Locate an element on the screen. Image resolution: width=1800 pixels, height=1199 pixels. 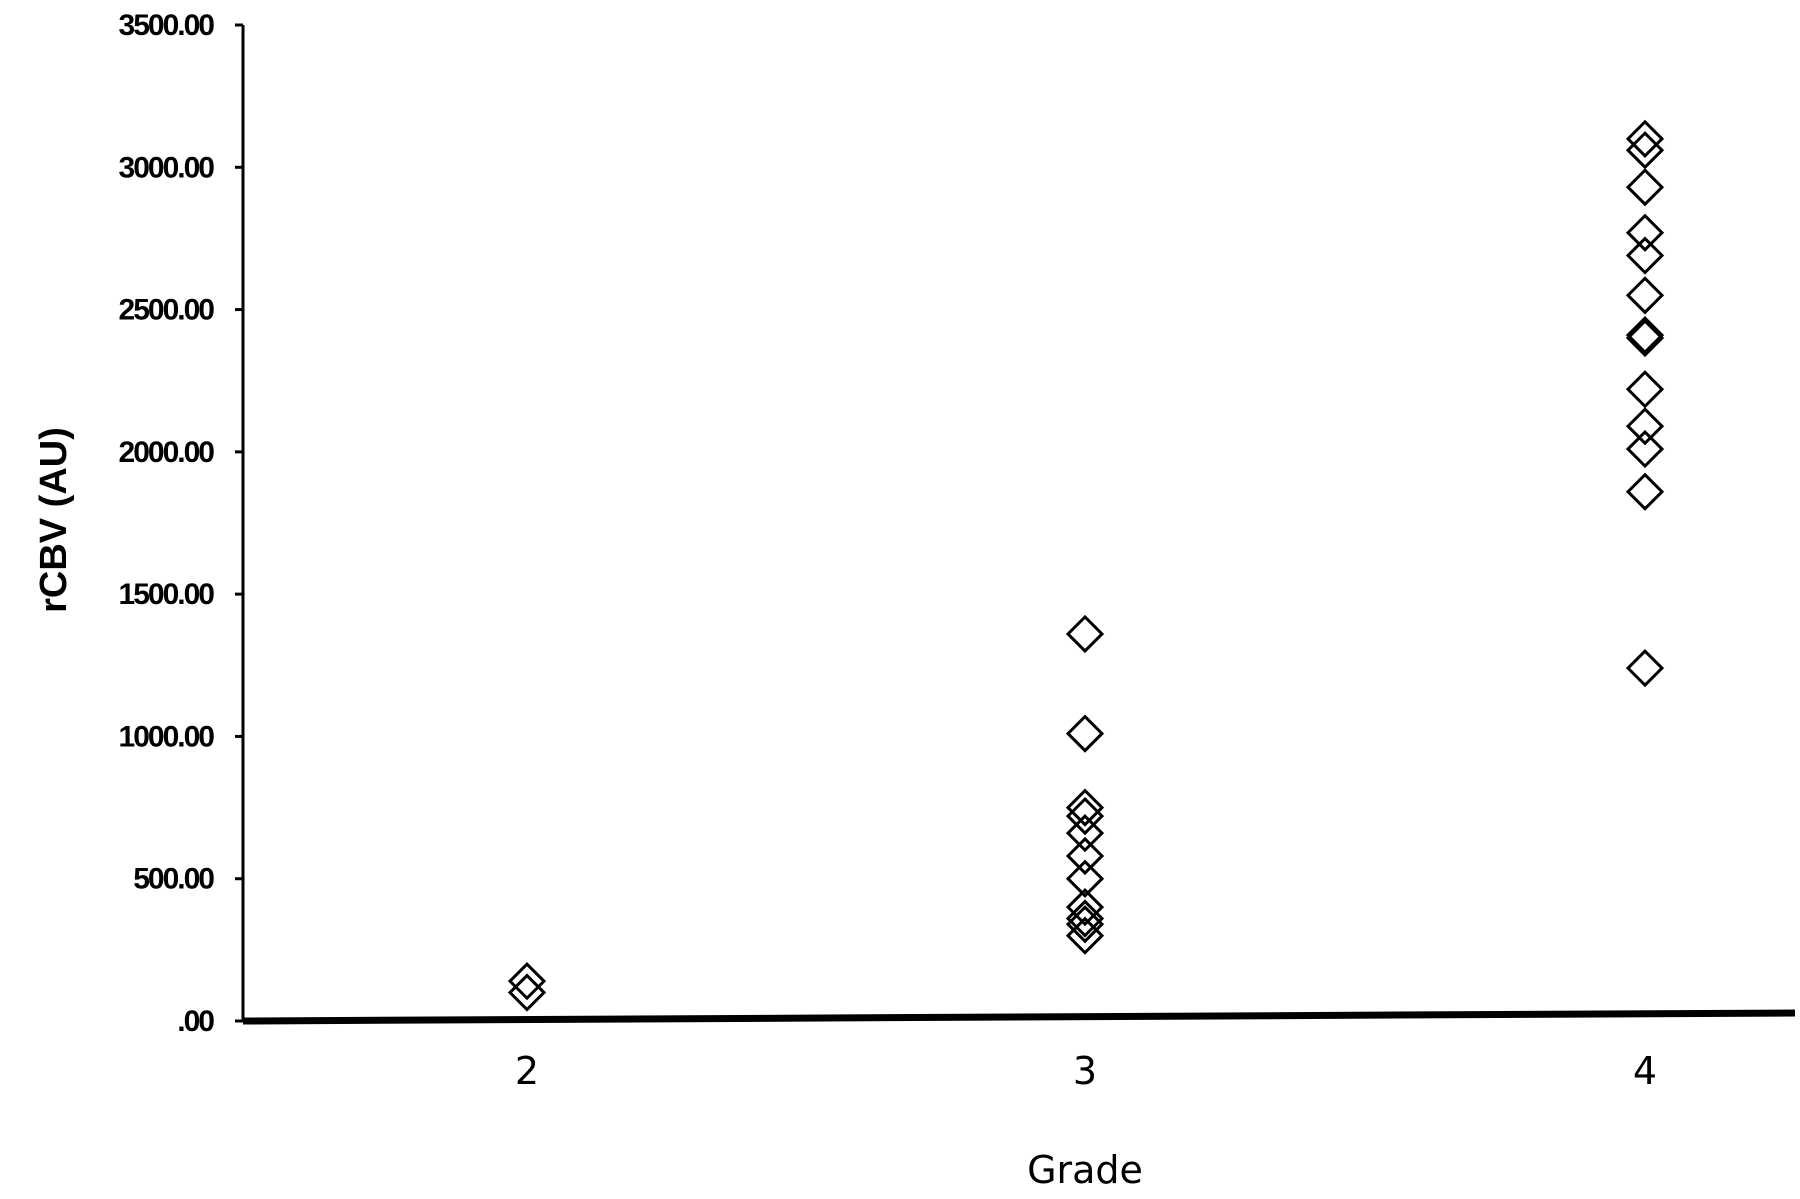
y-tick-label: .00 is located at coordinates (195, 1021).